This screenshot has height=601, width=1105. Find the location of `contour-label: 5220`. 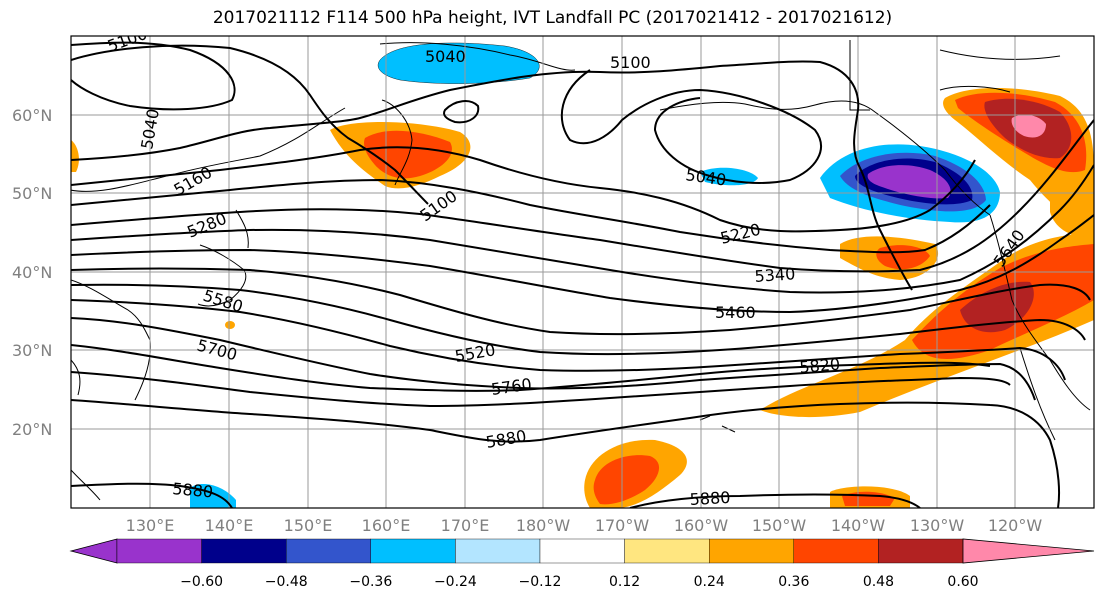

contour-label: 5220 is located at coordinates (740, 234).